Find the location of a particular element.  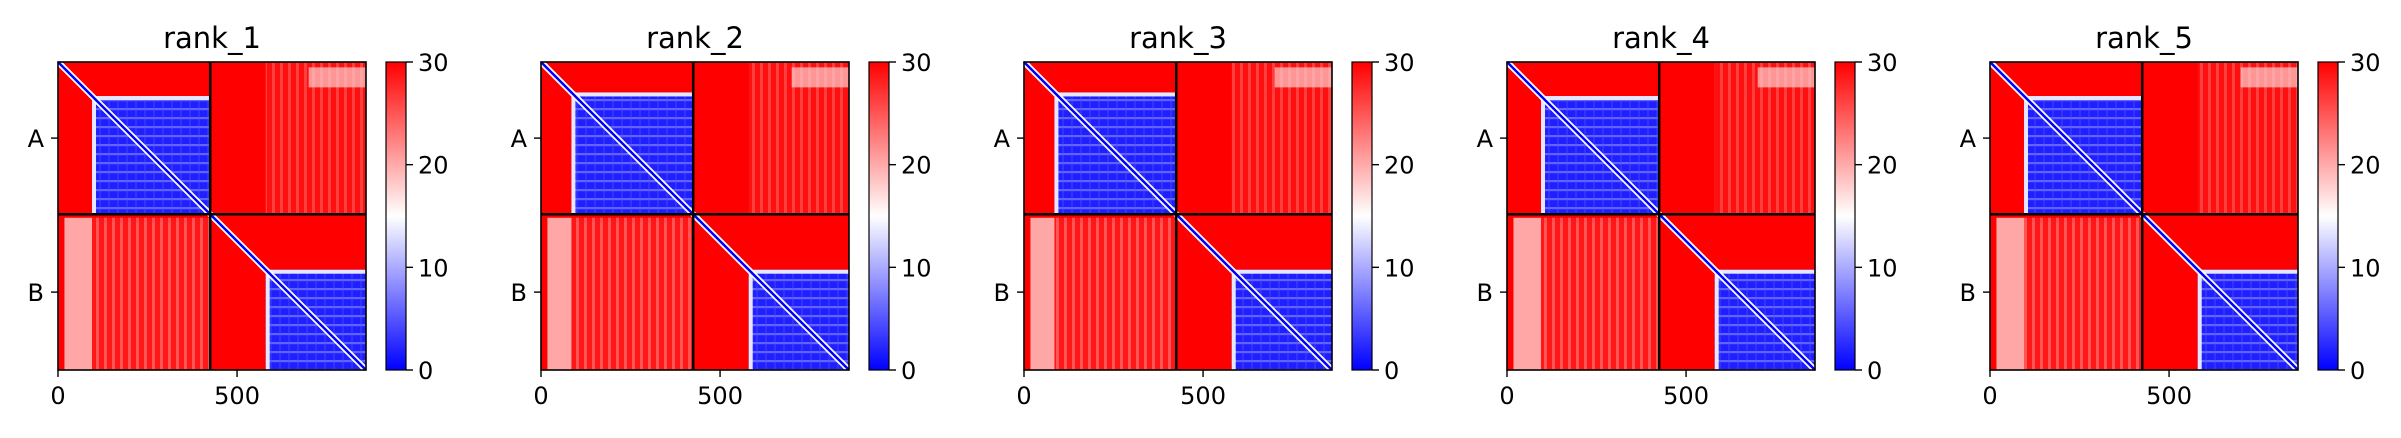

chart-title: rank_1 is located at coordinates (212, 38).